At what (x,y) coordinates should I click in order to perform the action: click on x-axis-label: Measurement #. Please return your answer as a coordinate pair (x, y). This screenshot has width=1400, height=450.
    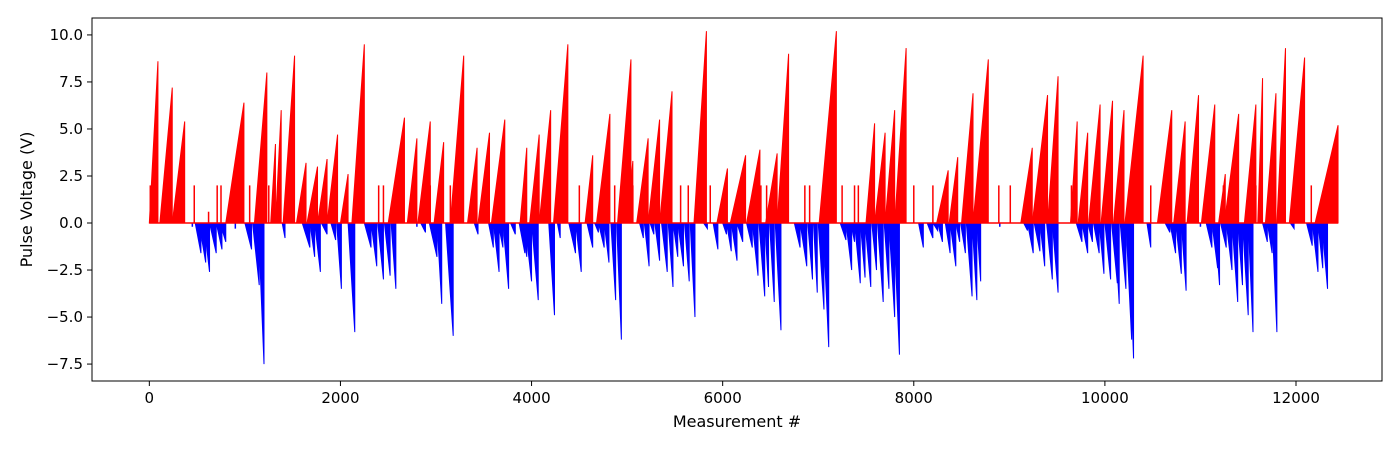
    Looking at the image, I should click on (737, 421).